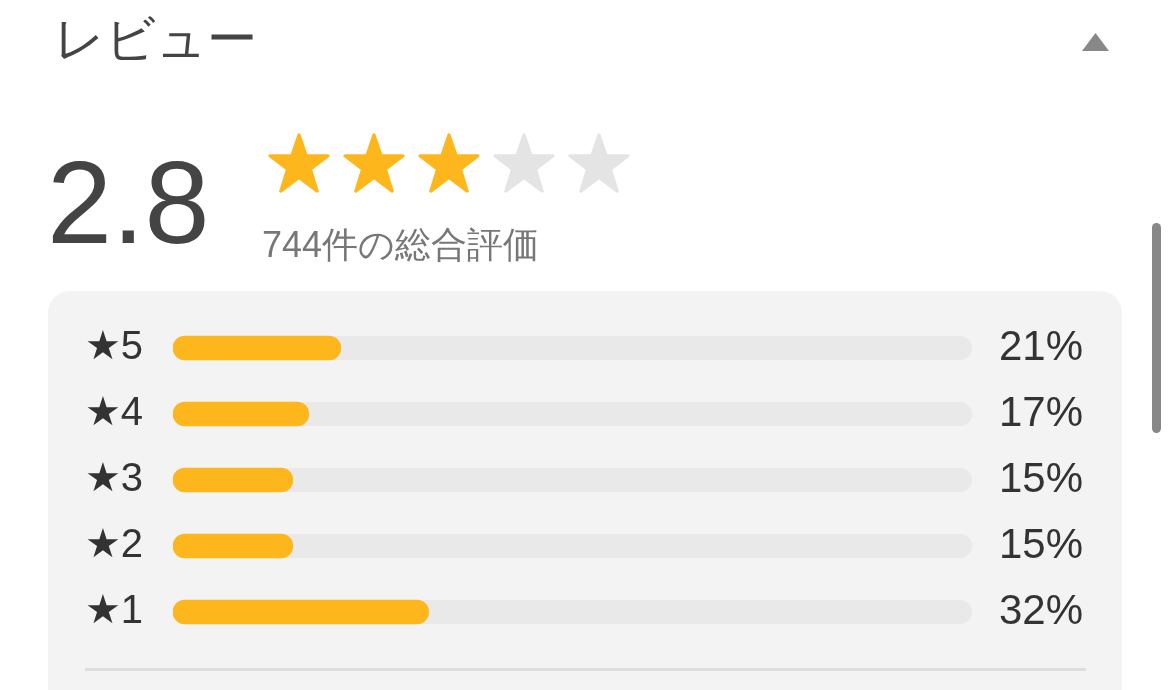 This screenshot has width=1170, height=690. Describe the element at coordinates (401, 244) in the screenshot. I see `text: 744件の総合評価` at that location.